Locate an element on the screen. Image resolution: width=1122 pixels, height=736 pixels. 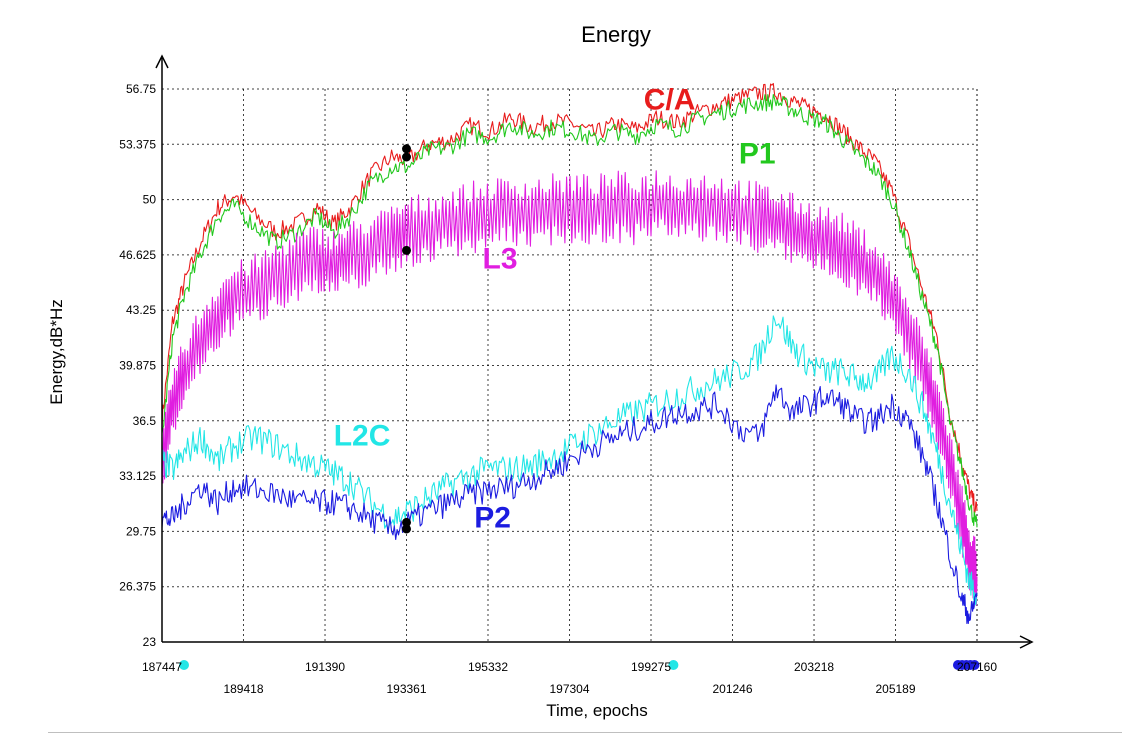
x-axis-arrow is located at coordinates (1026, 642).